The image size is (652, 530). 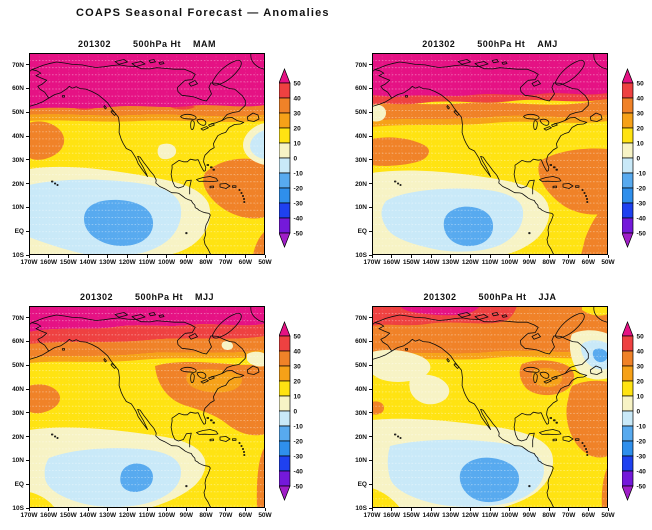 I want to click on svg-text: -50, so click(x=642, y=486).